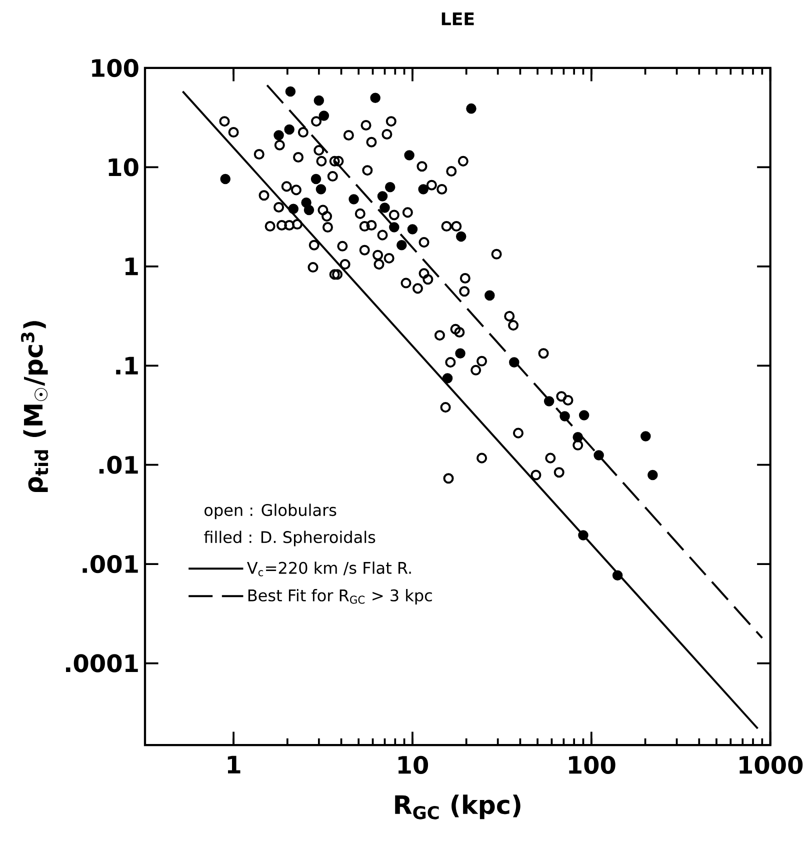 The image size is (811, 867). I want to click on y-tick-label: .1, so click(127, 365).